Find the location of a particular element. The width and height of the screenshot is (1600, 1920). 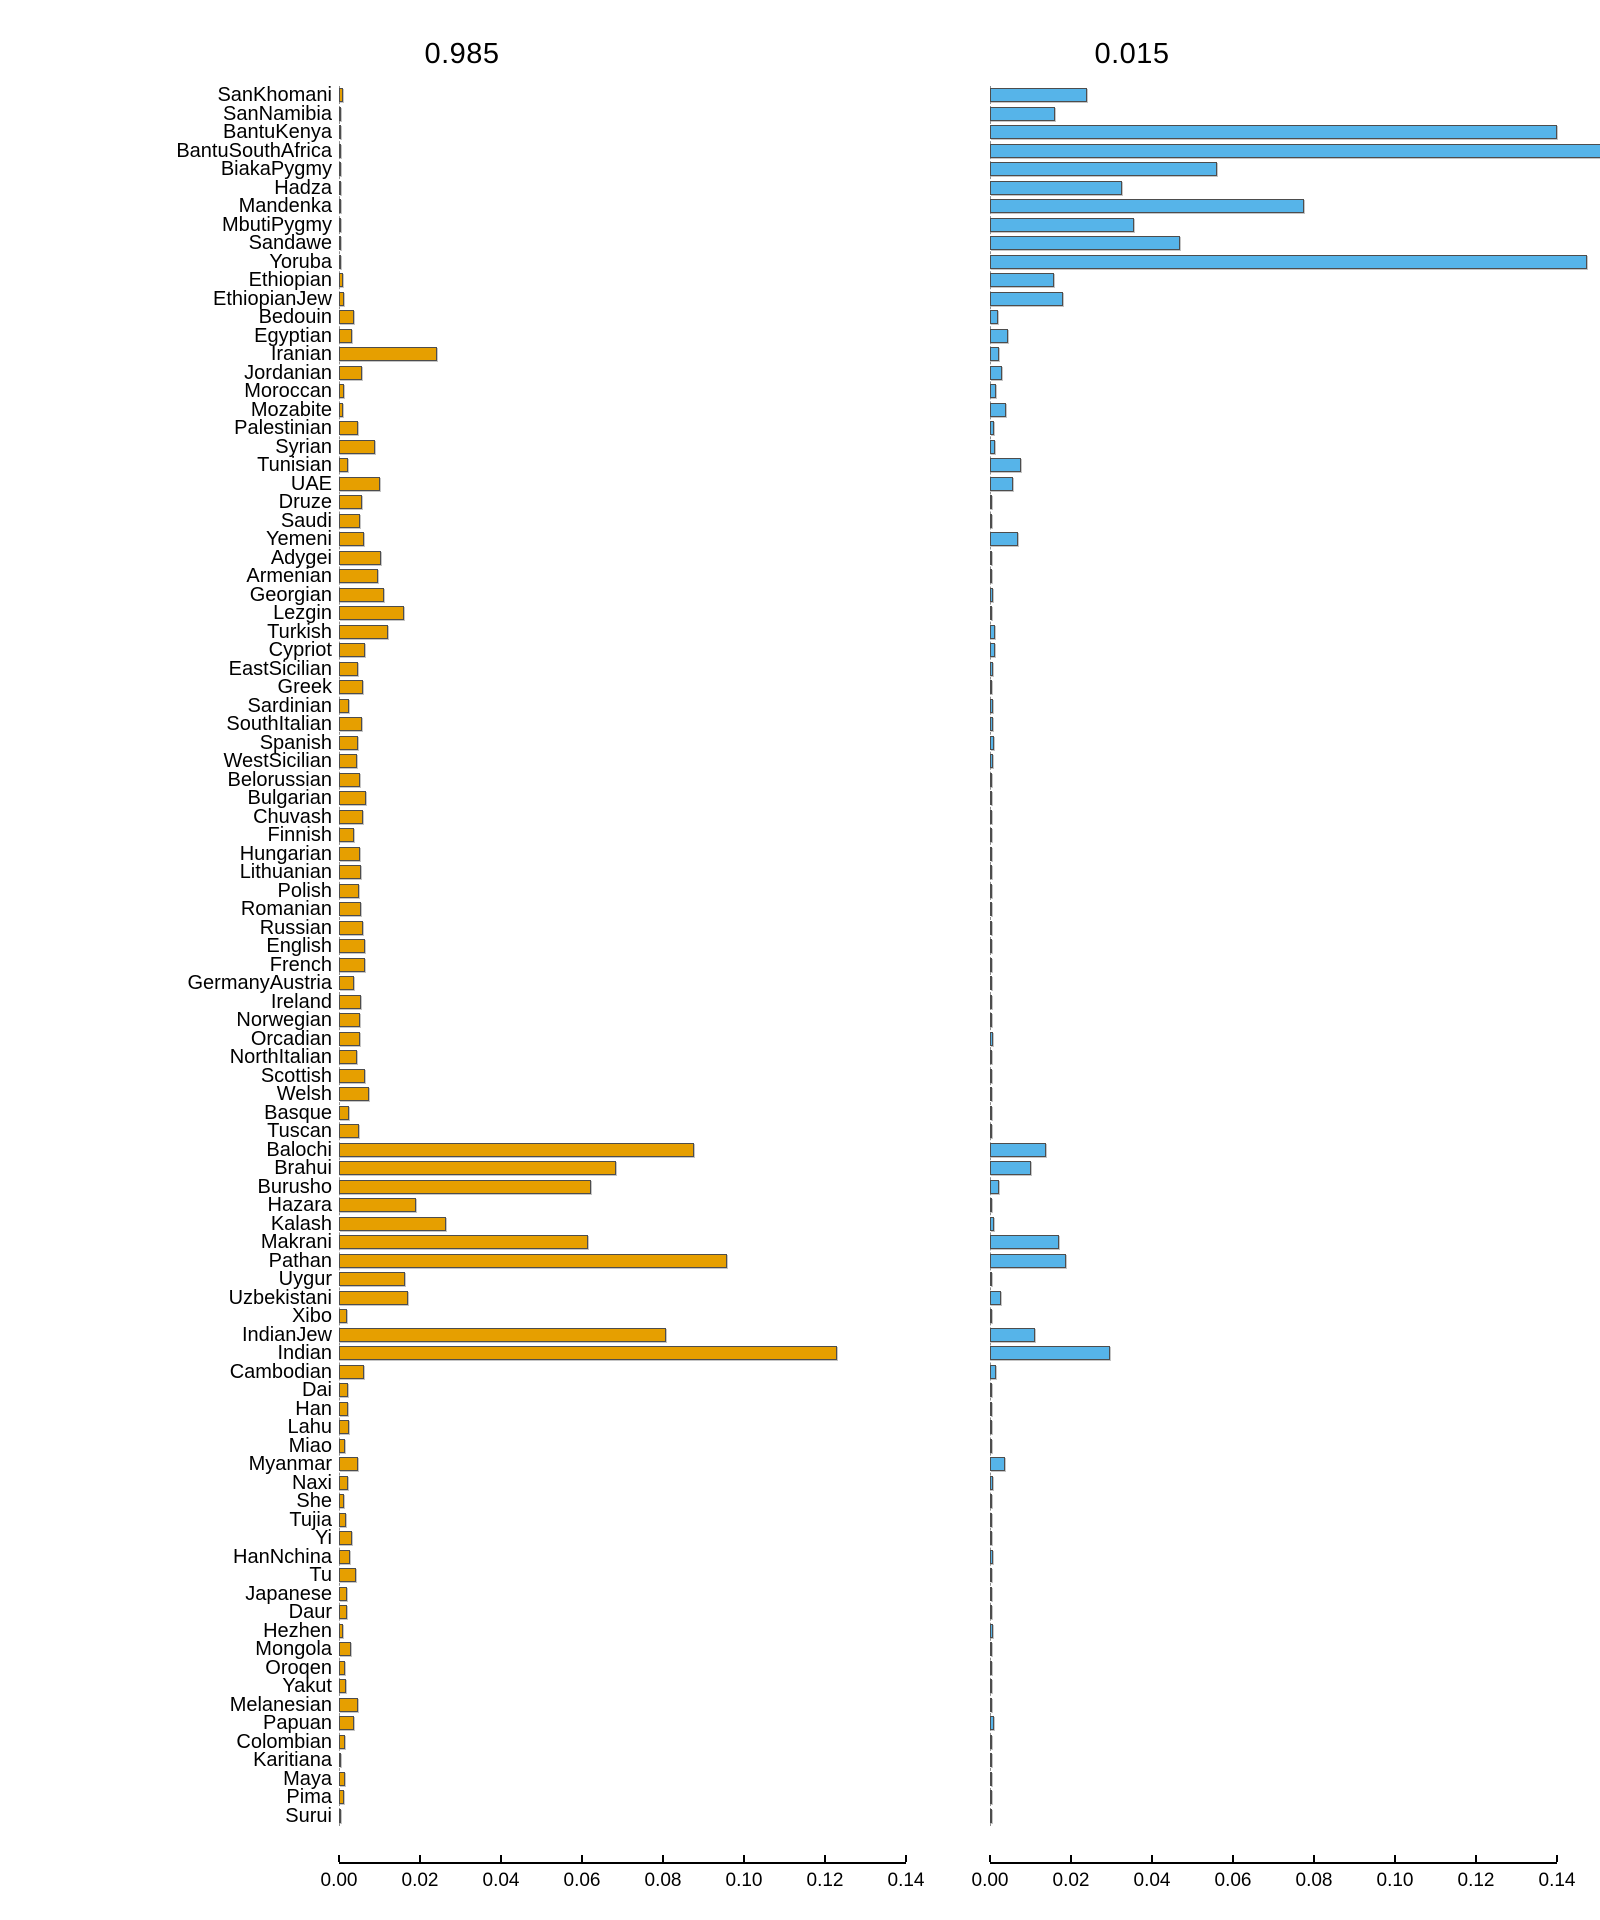

zero-baseline is located at coordinates (339, 956).